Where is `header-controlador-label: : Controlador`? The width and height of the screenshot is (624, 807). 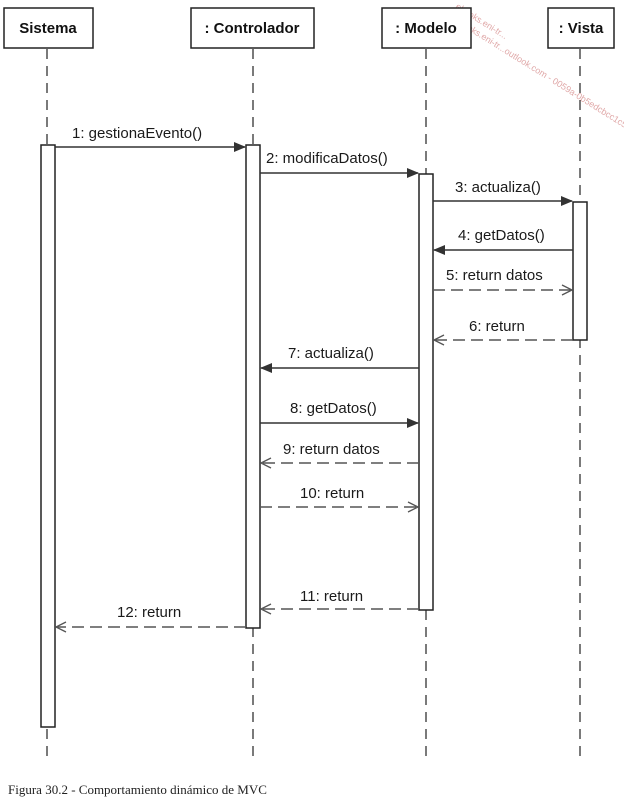 header-controlador-label: : Controlador is located at coordinates (252, 28).